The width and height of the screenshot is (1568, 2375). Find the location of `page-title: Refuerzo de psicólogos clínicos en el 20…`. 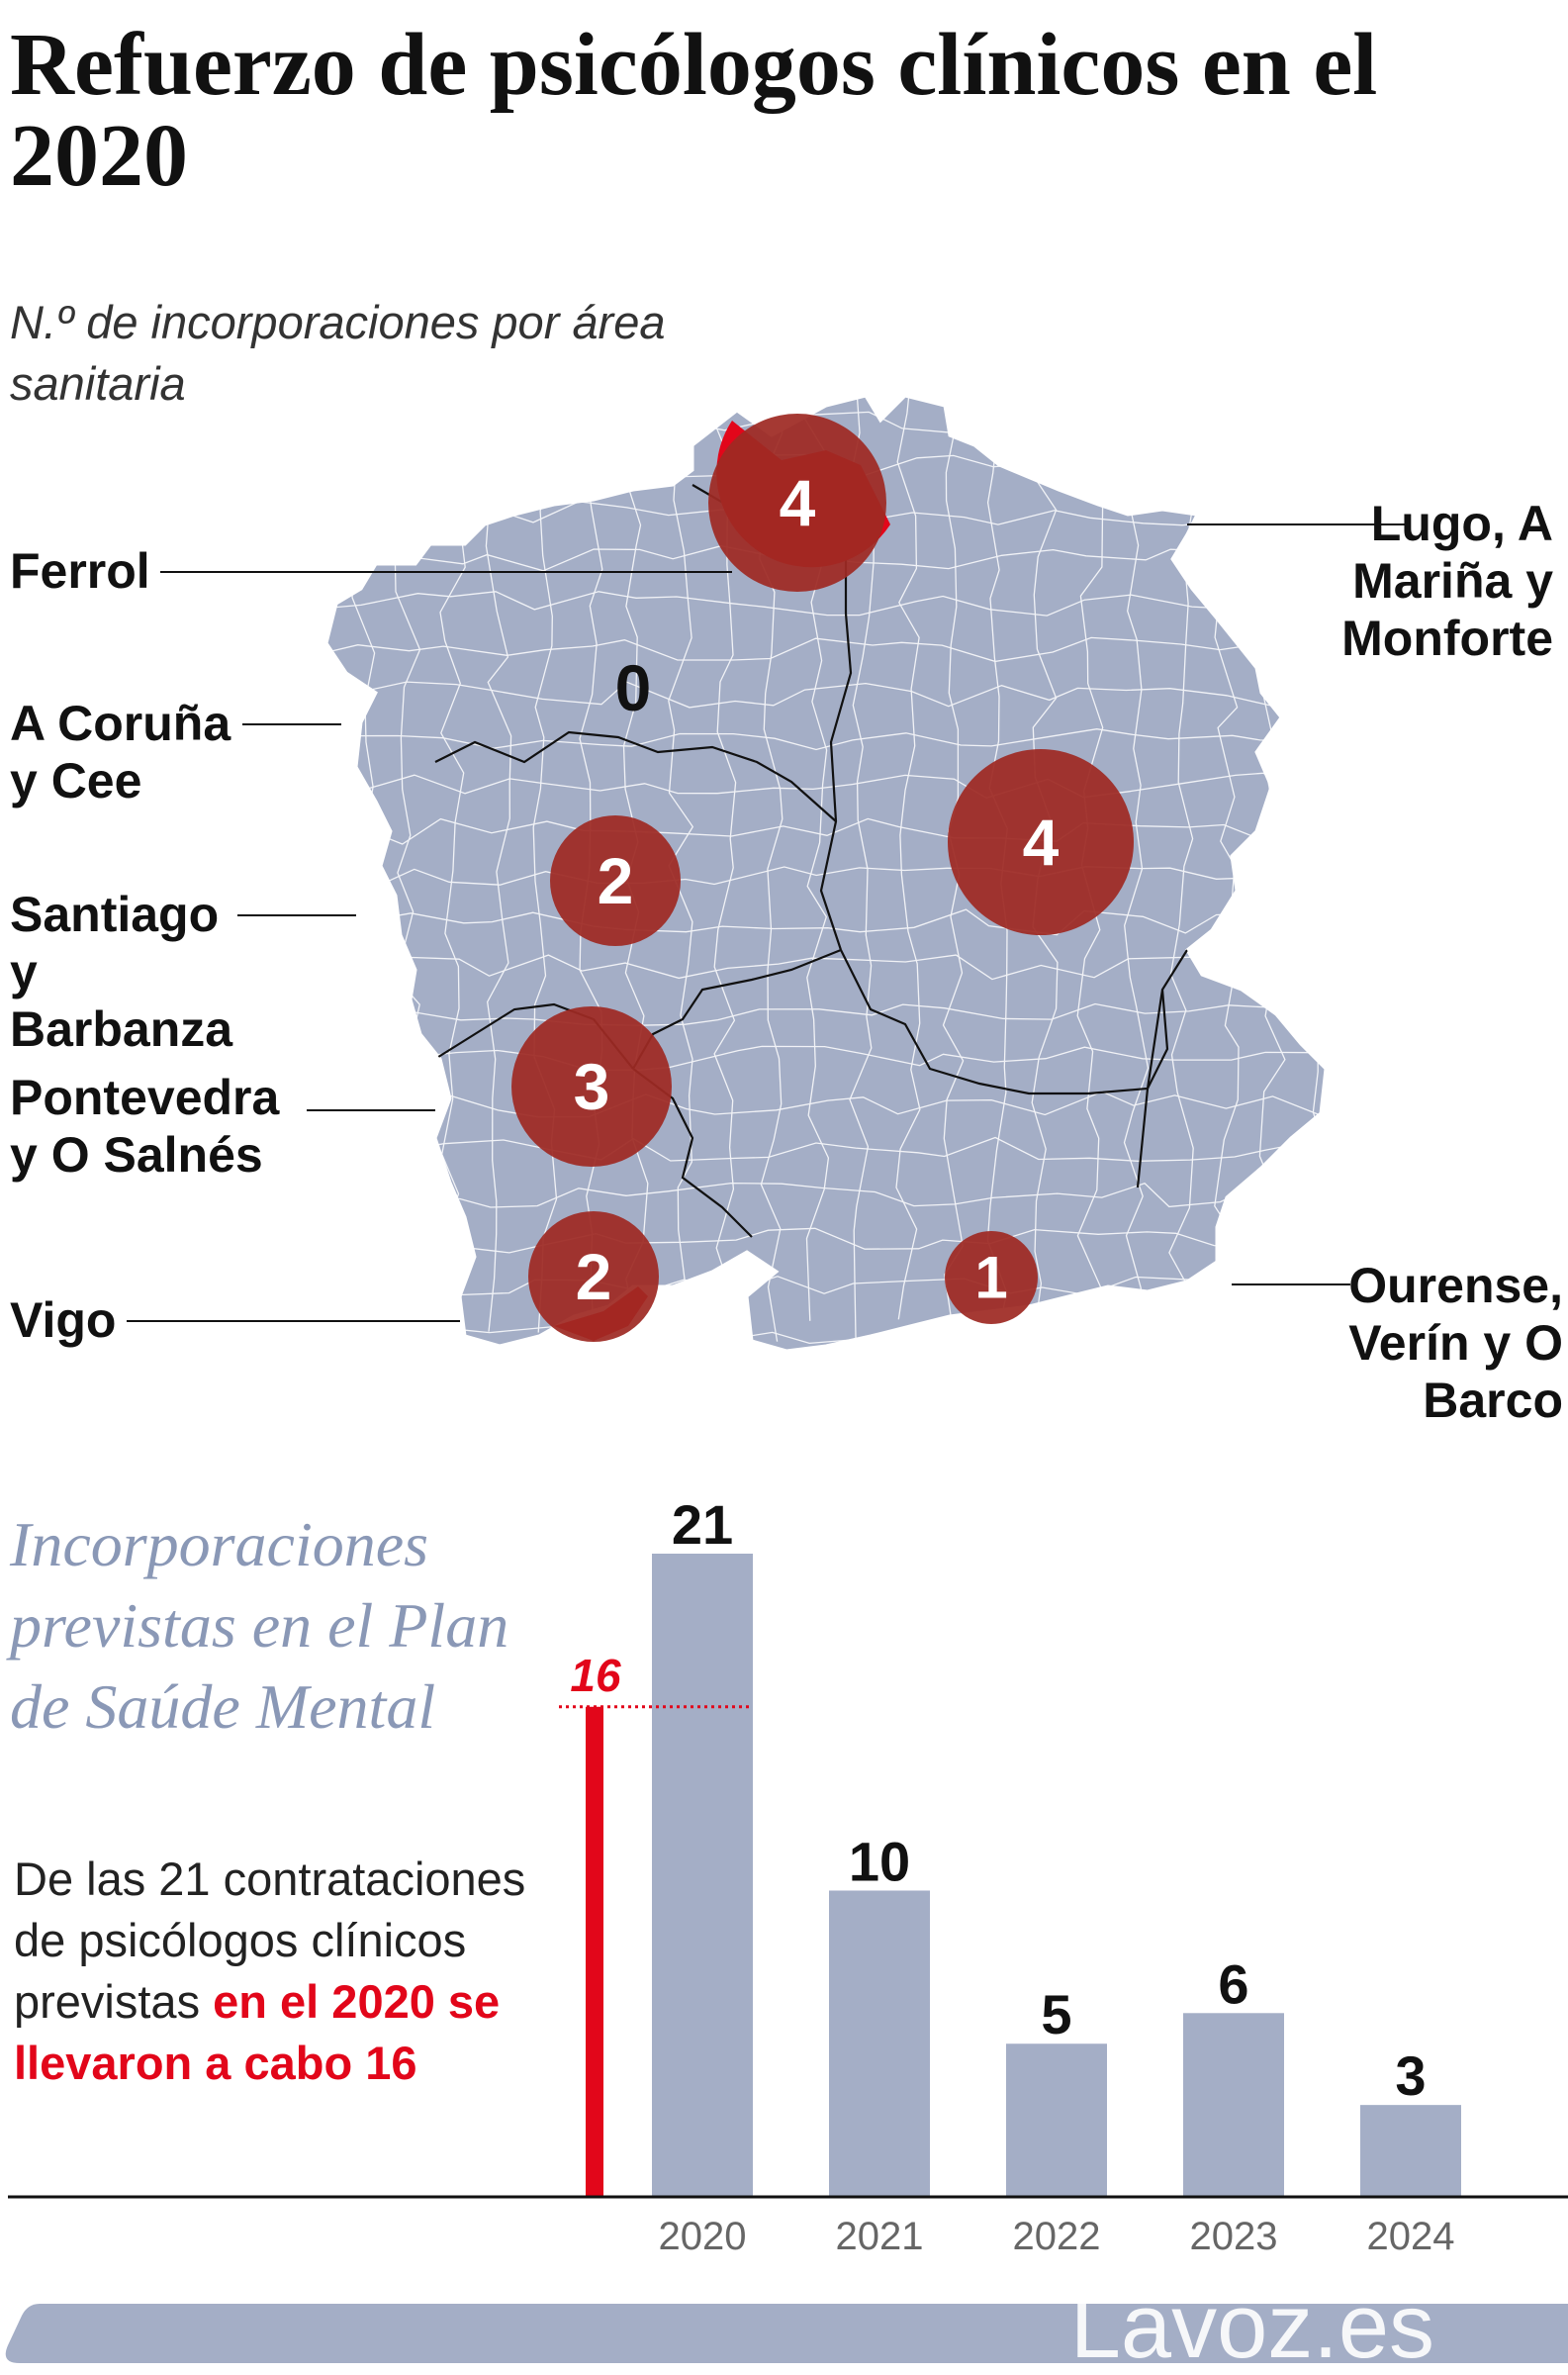

page-title: Refuerzo de psicólogos clínicos en el 20… is located at coordinates (694, 110).